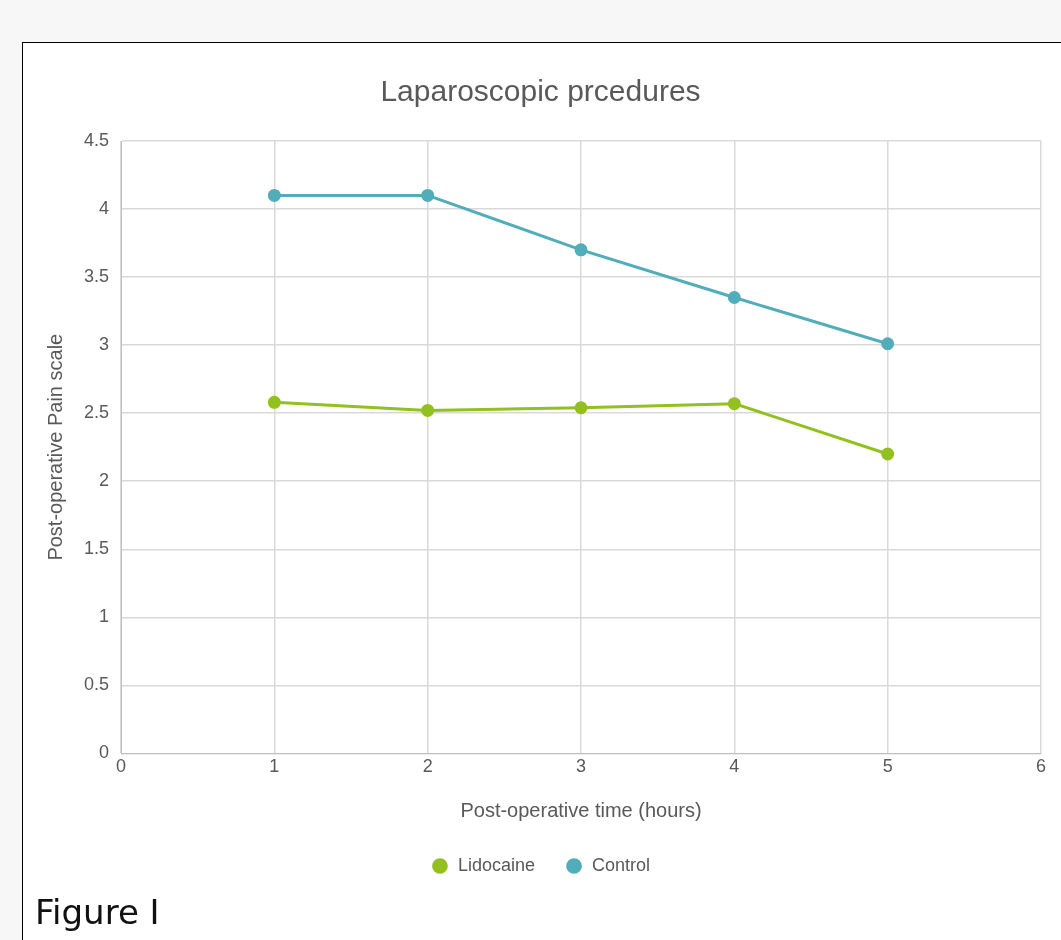 This screenshot has width=1061, height=940. I want to click on y-tick-label: 4, so click(104, 208).